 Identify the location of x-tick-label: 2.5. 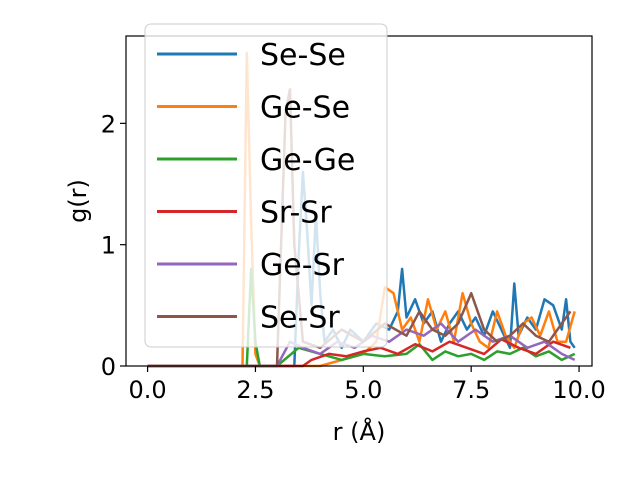
(255, 390).